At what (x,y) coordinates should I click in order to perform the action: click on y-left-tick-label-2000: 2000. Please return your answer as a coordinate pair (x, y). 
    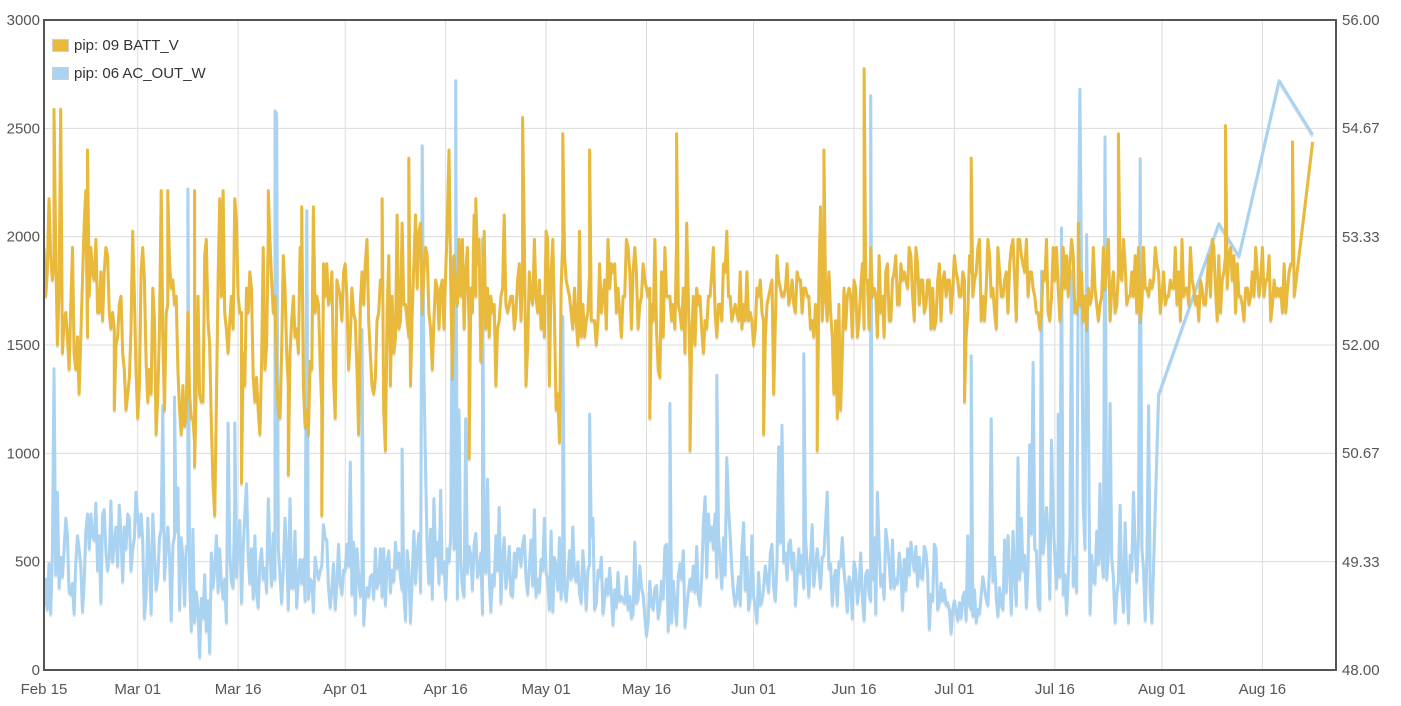
    Looking at the image, I should click on (23, 237).